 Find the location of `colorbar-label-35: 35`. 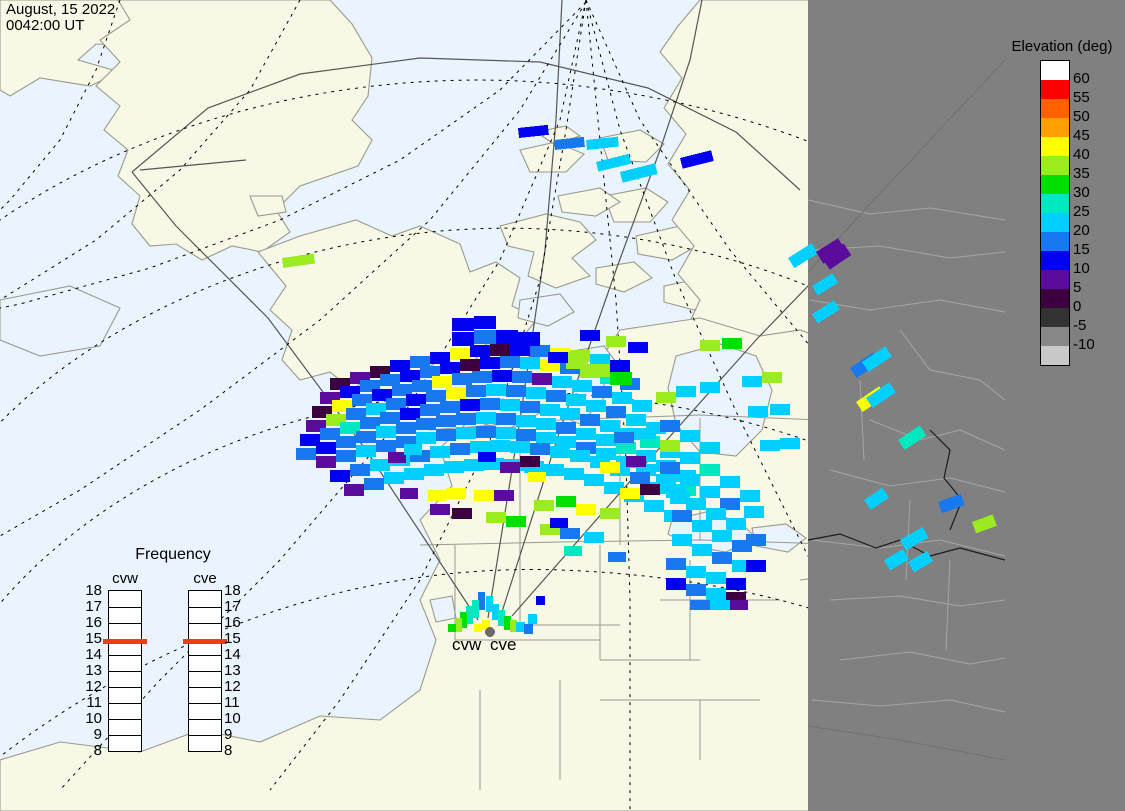

colorbar-label-35: 35 is located at coordinates (1081, 173).